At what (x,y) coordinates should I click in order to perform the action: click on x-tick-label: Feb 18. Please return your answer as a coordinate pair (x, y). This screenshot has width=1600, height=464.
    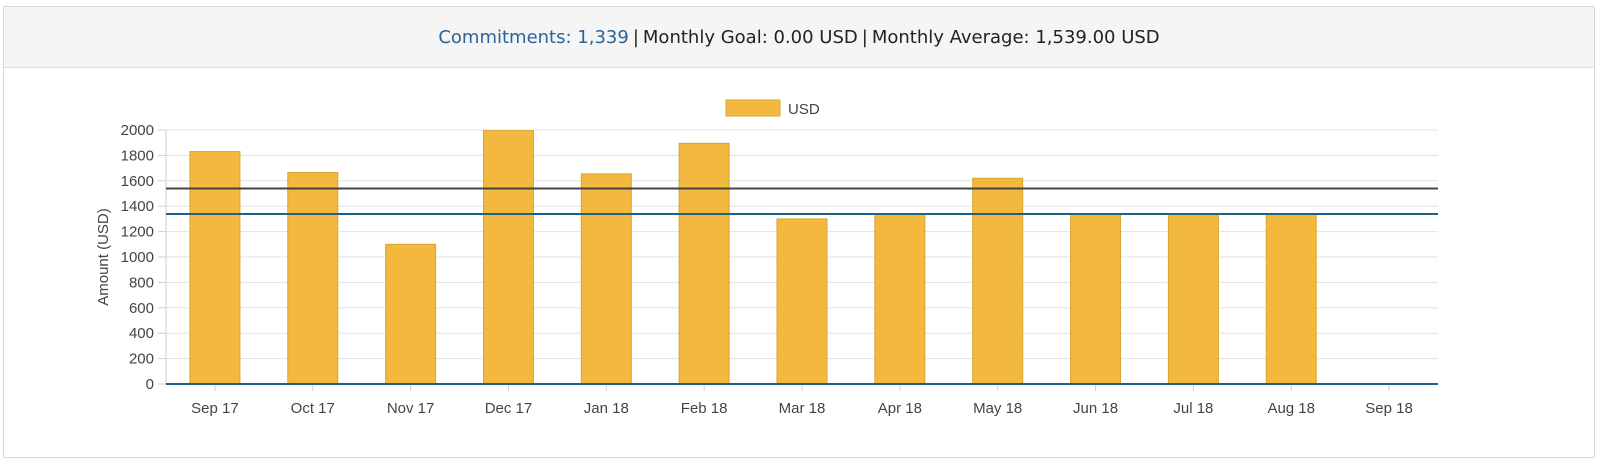
    Looking at the image, I should click on (704, 408).